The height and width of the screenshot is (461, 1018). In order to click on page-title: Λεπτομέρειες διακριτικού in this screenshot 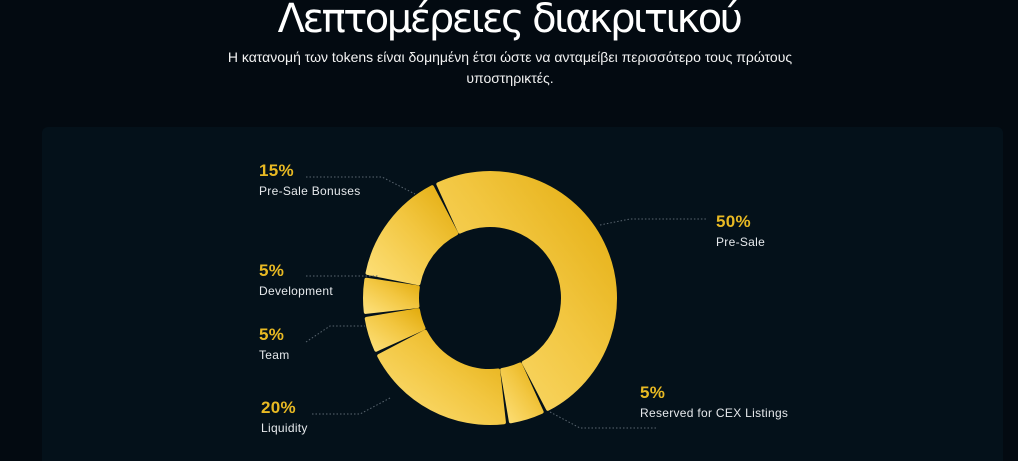, I will do `click(510, 21)`.